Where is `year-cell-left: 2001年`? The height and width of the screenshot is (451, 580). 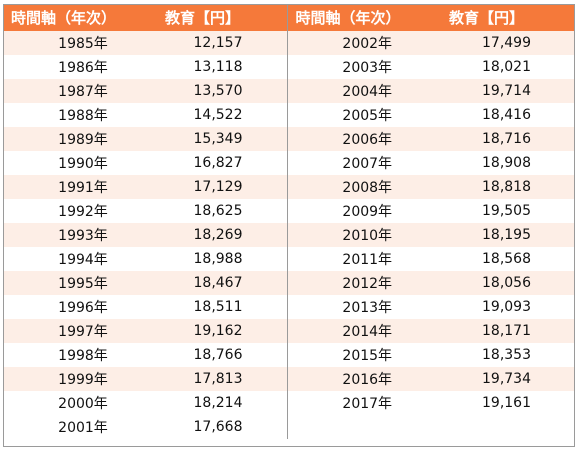 year-cell-left: 2001年 is located at coordinates (76, 427).